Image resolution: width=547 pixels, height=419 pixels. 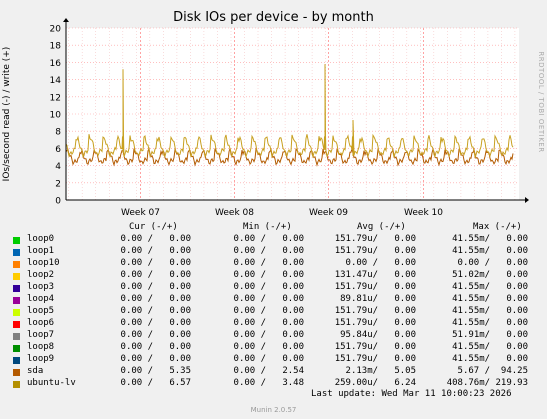 What do you see at coordinates (41, 335) in the screenshot?
I see `legend-series-name: loop7` at bounding box center [41, 335].